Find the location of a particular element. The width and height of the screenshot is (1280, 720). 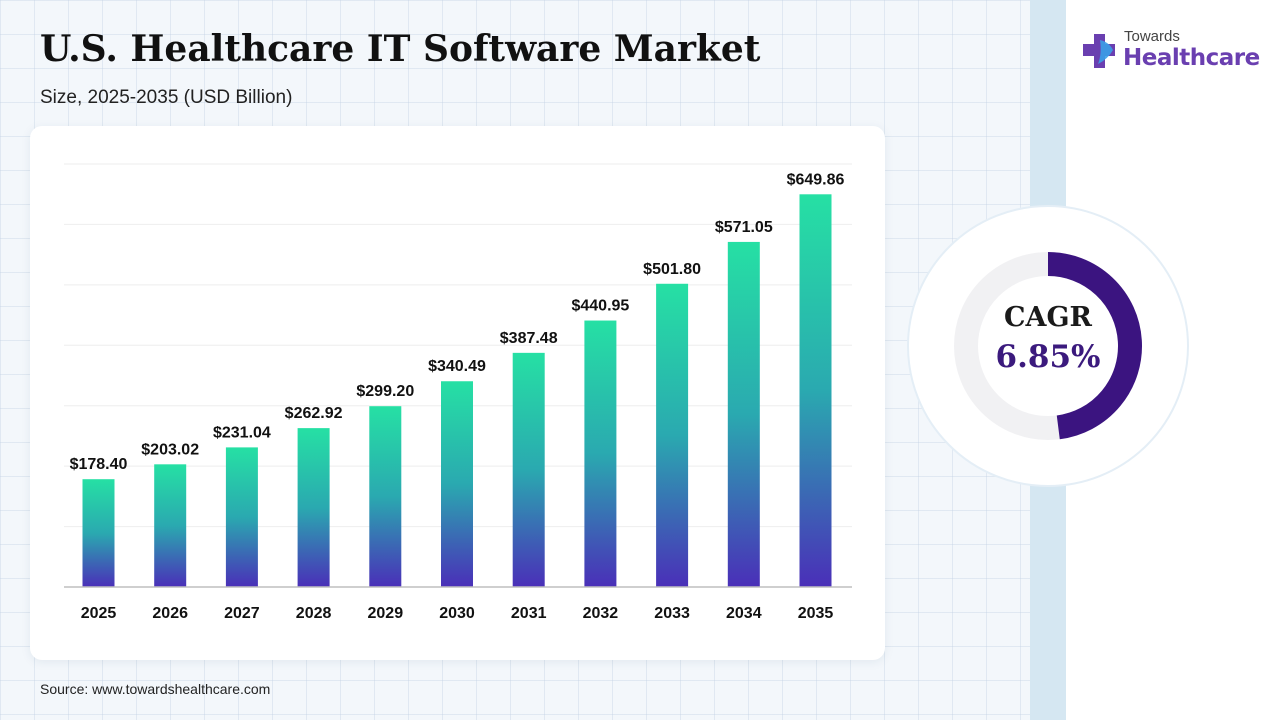

x-tick-2030: 2030 is located at coordinates (457, 613).